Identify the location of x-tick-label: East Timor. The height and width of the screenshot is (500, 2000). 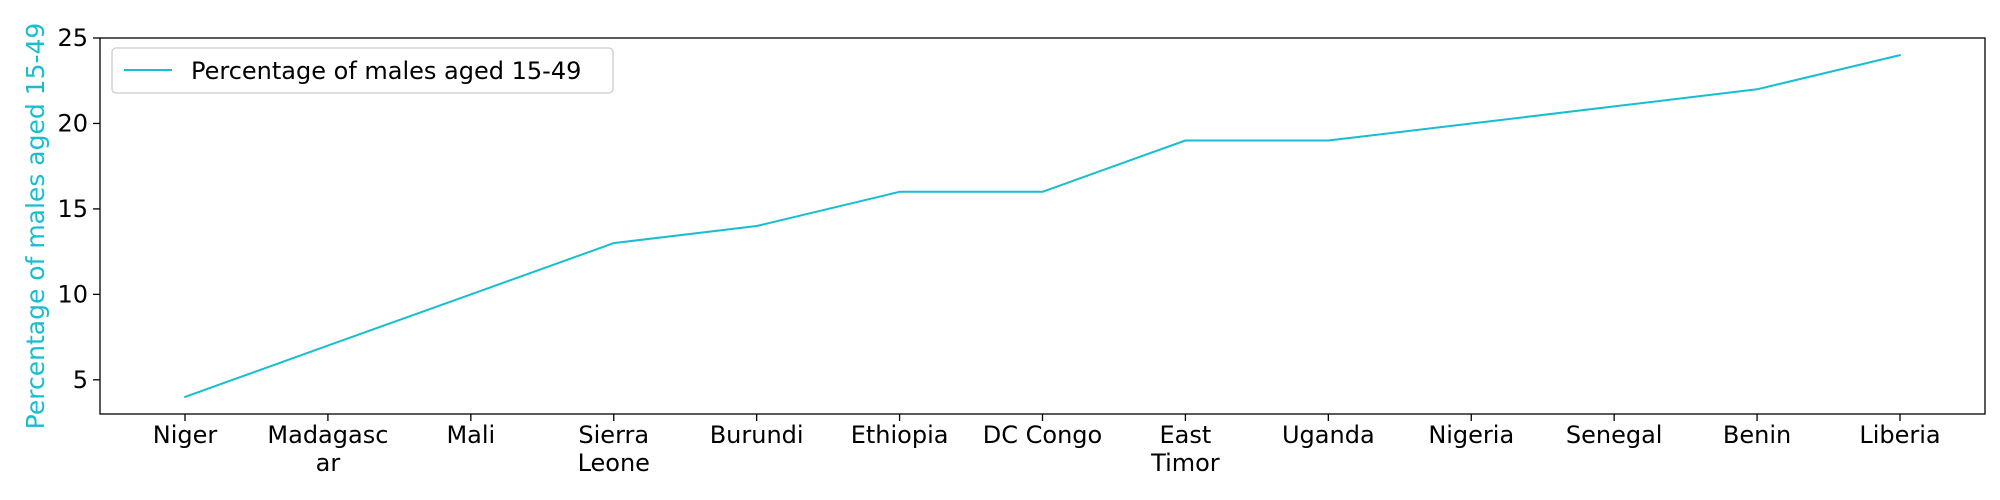
(1185, 449).